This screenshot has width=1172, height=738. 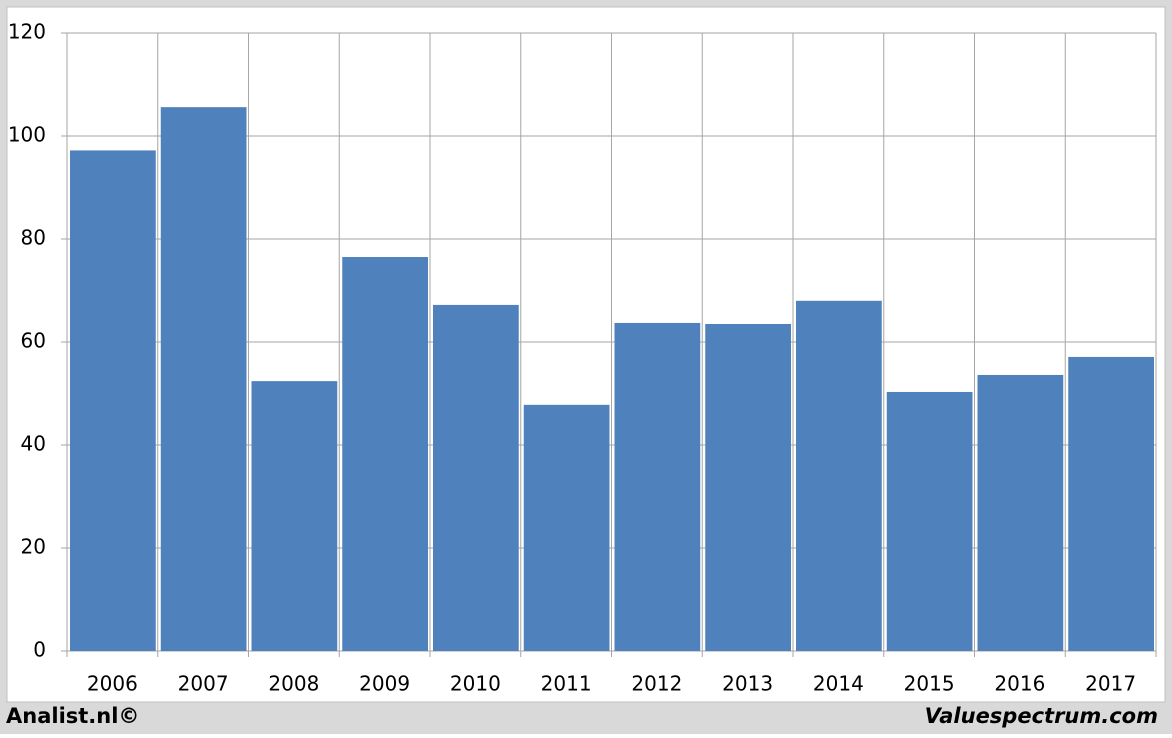 I want to click on x-tick-label: 2008, so click(x=293, y=684).